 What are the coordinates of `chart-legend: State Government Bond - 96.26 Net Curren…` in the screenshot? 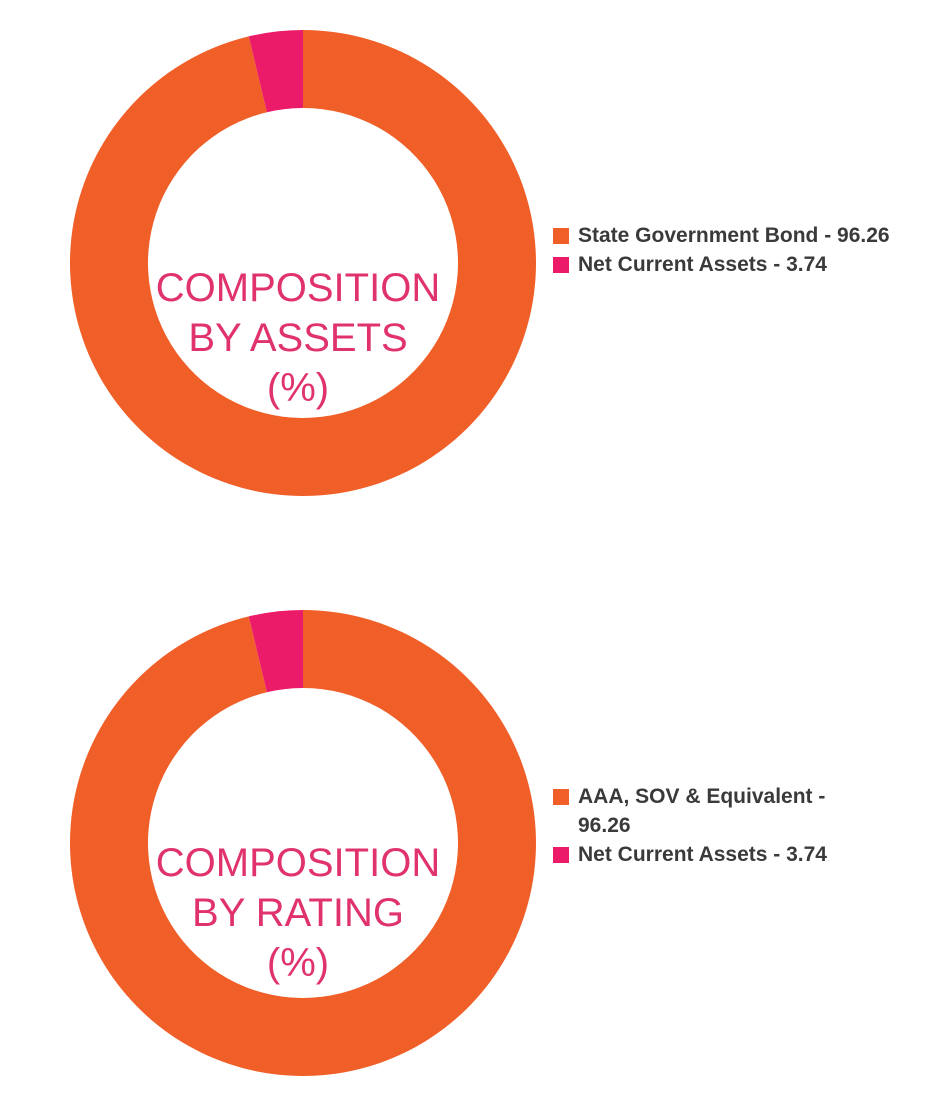 It's located at (743, 250).